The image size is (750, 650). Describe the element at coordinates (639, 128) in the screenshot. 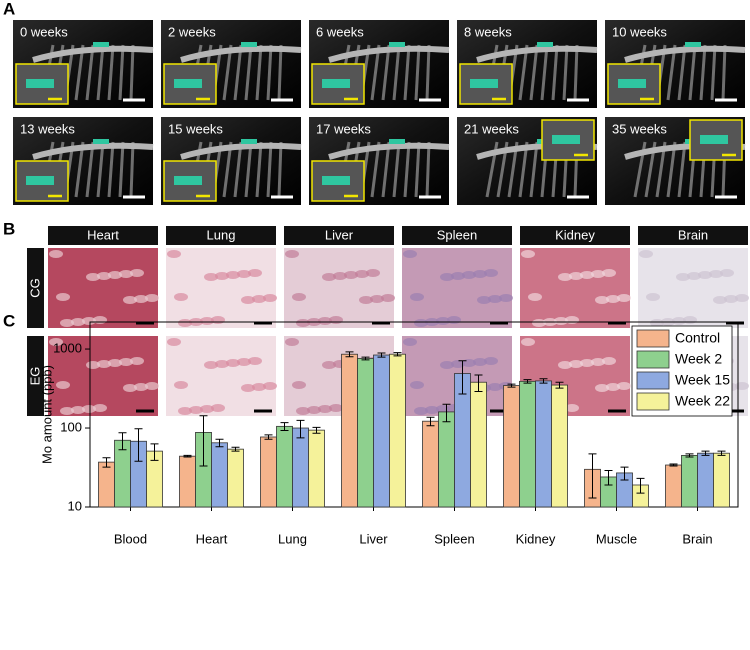

I see `image-label: 35 weeks` at that location.